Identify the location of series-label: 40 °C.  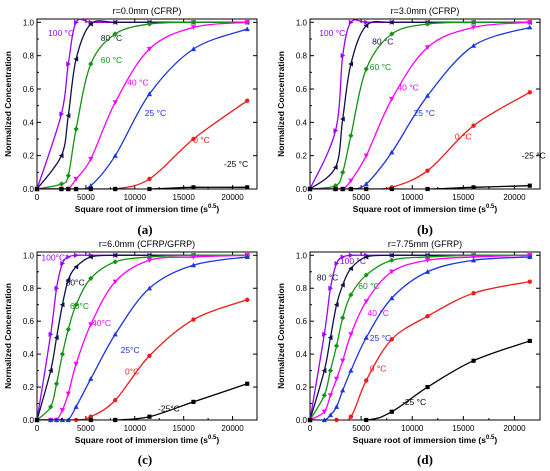
(378, 313).